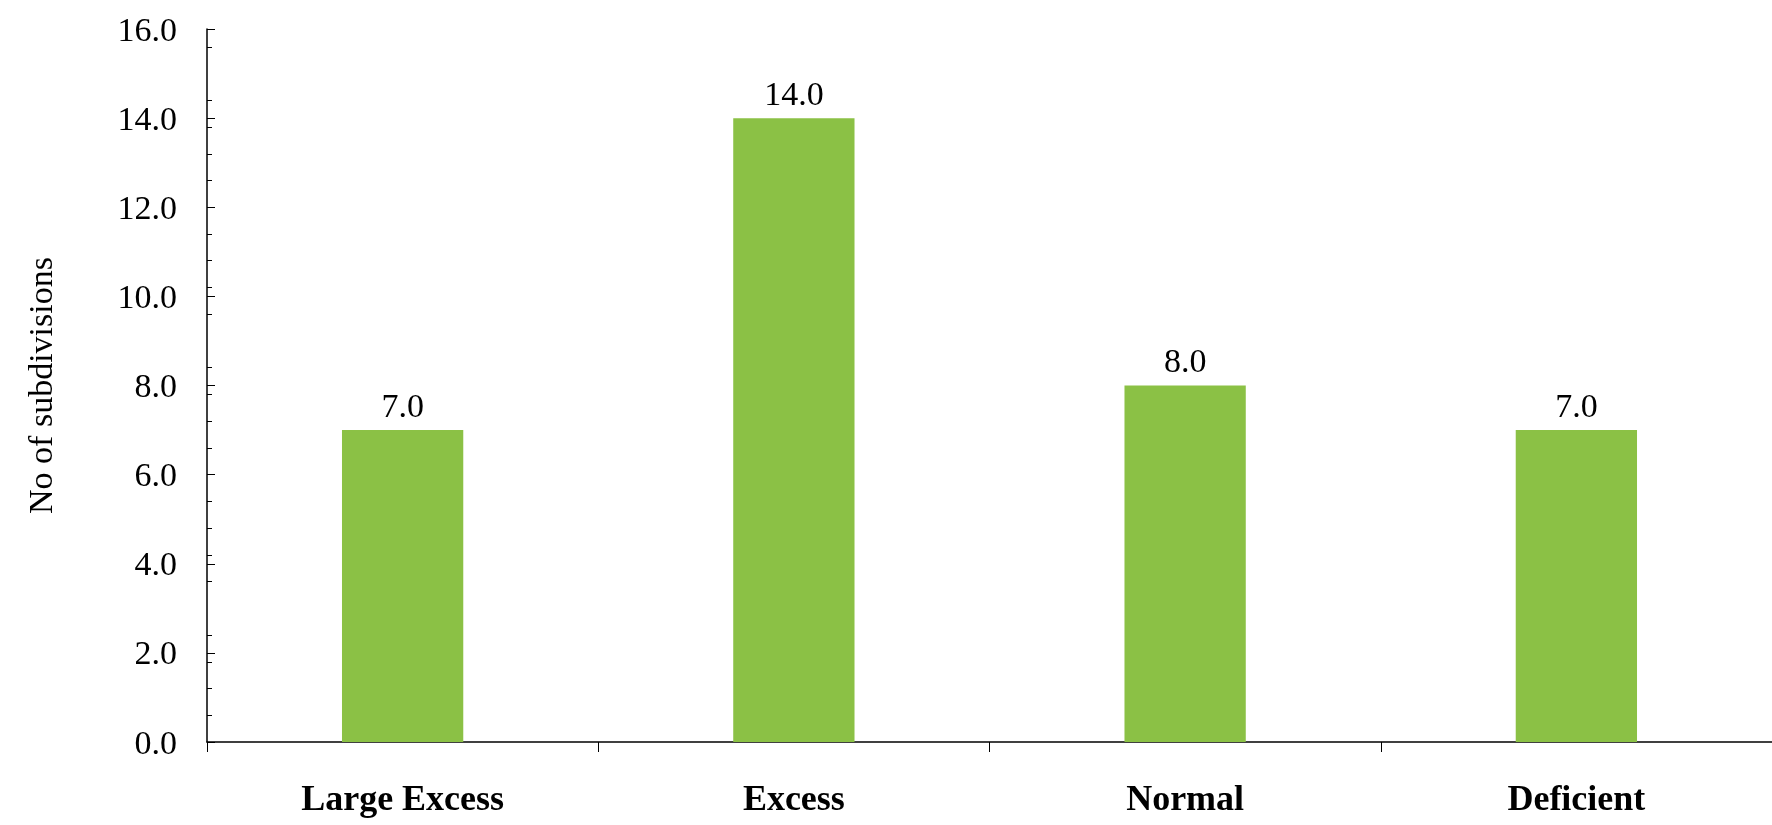  Describe the element at coordinates (147, 29) in the screenshot. I see `y-tick-label: 16.0` at that location.